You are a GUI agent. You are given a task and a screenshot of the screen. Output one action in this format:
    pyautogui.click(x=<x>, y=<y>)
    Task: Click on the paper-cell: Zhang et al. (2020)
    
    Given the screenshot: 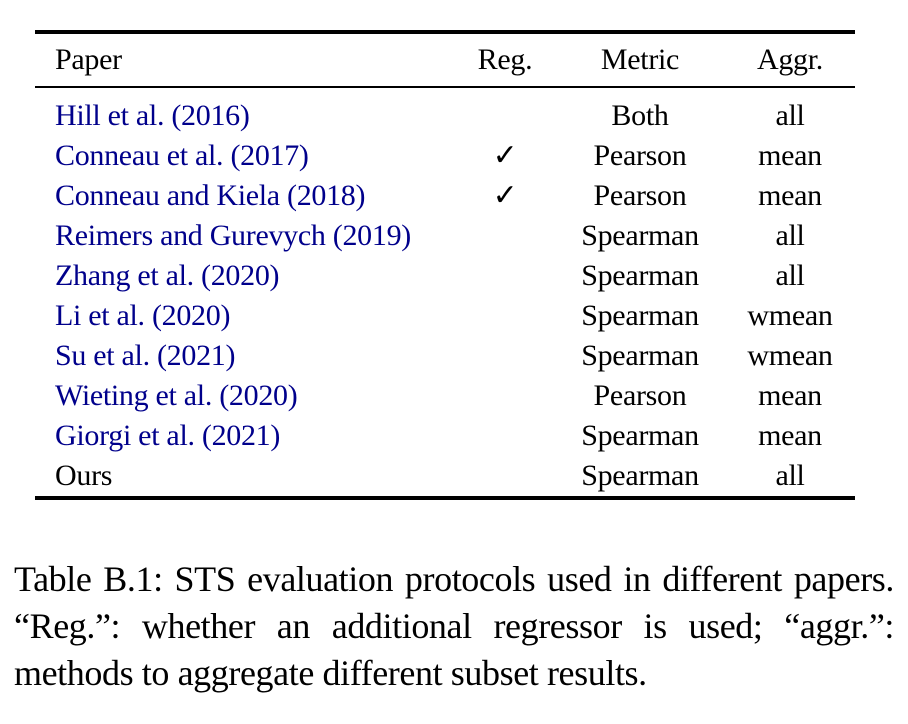 What is the action you would take?
    pyautogui.click(x=245, y=276)
    